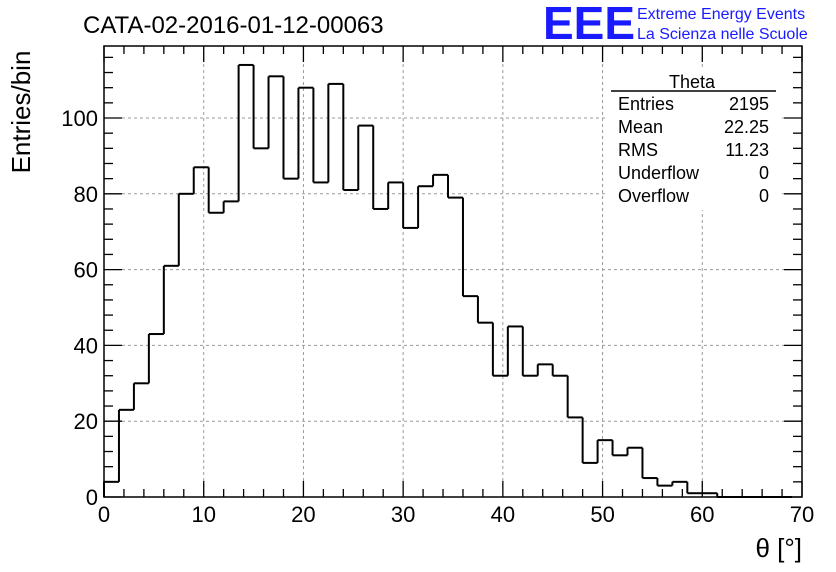 The image size is (836, 572). Describe the element at coordinates (21, 112) in the screenshot. I see `y-axis-label: Entries/bin` at that location.